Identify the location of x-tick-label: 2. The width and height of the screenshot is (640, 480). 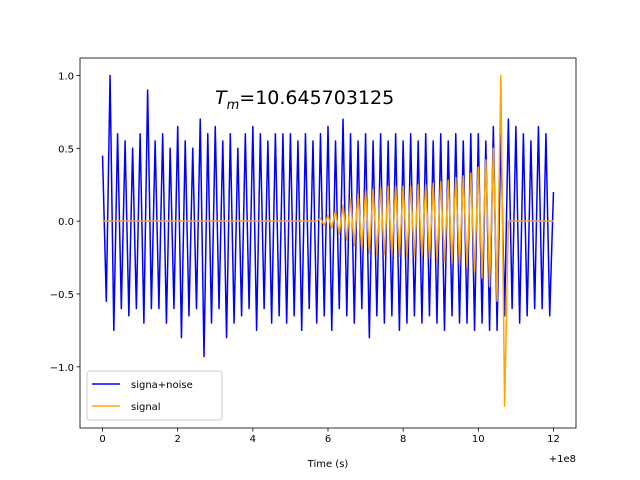
(178, 439).